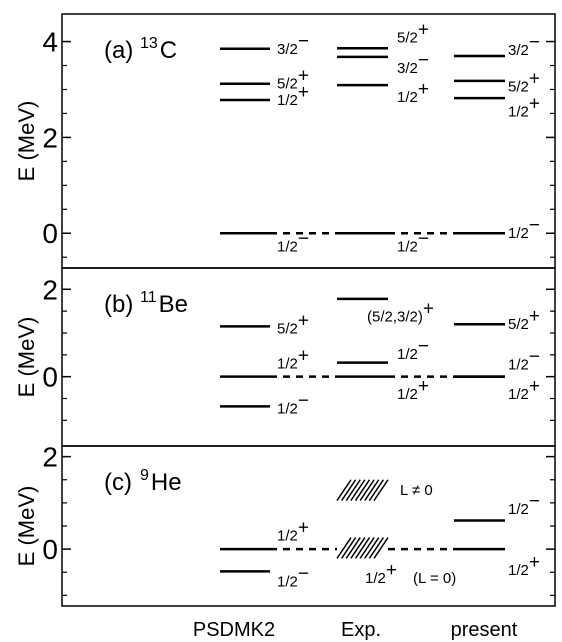 This screenshot has width=562, height=642. Describe the element at coordinates (164, 303) in the screenshot. I see `nucleus-label: 11Be` at that location.